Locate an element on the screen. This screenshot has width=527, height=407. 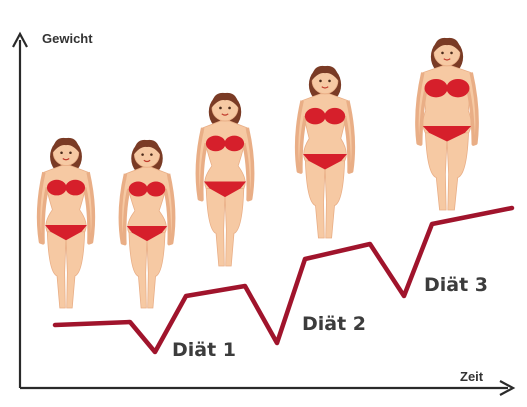
x-axis-arrowhead is located at coordinates (507, 388).